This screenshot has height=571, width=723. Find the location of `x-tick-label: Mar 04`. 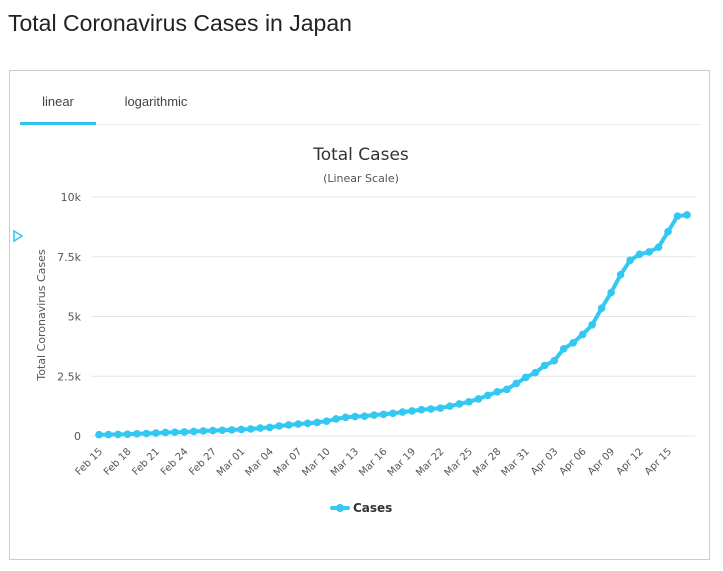

x-tick-label: Mar 04 is located at coordinates (259, 462).